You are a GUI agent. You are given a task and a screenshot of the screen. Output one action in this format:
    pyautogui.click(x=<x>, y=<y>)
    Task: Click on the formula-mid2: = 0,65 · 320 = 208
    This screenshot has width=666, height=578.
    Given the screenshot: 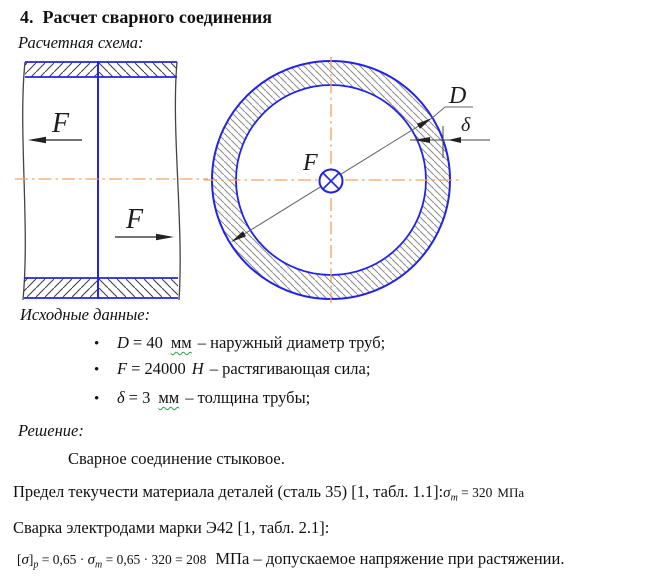 What is the action you would take?
    pyautogui.click(x=156, y=559)
    